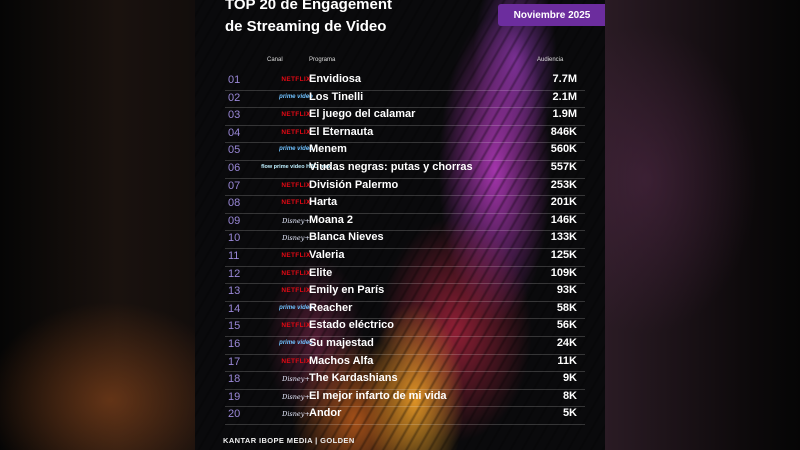  I want to click on rank-number: 01, so click(234, 80).